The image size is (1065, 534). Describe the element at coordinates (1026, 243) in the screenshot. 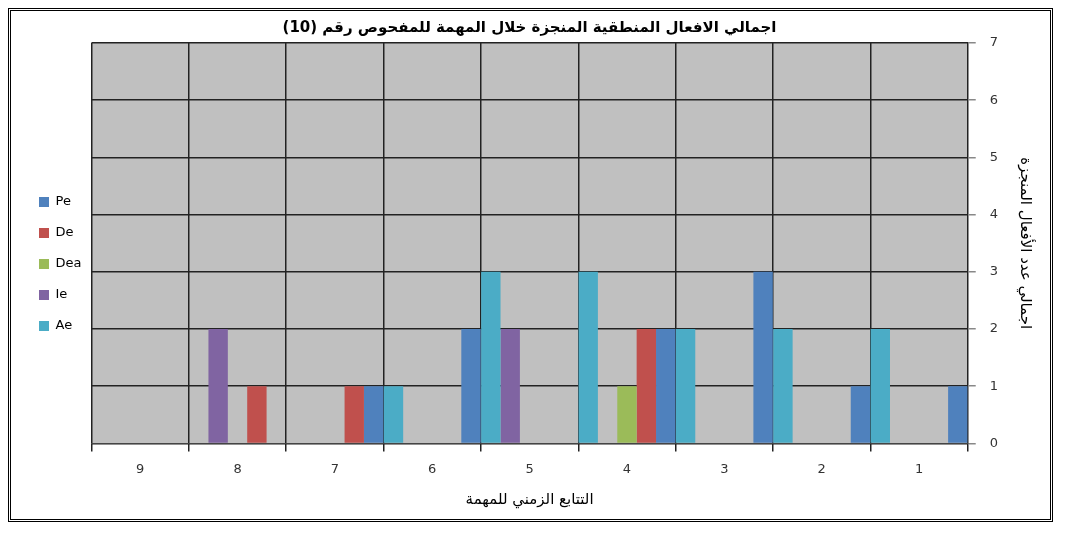

I see `y-axis-title: اجمالي عدد الأفعال المنجزة` at that location.